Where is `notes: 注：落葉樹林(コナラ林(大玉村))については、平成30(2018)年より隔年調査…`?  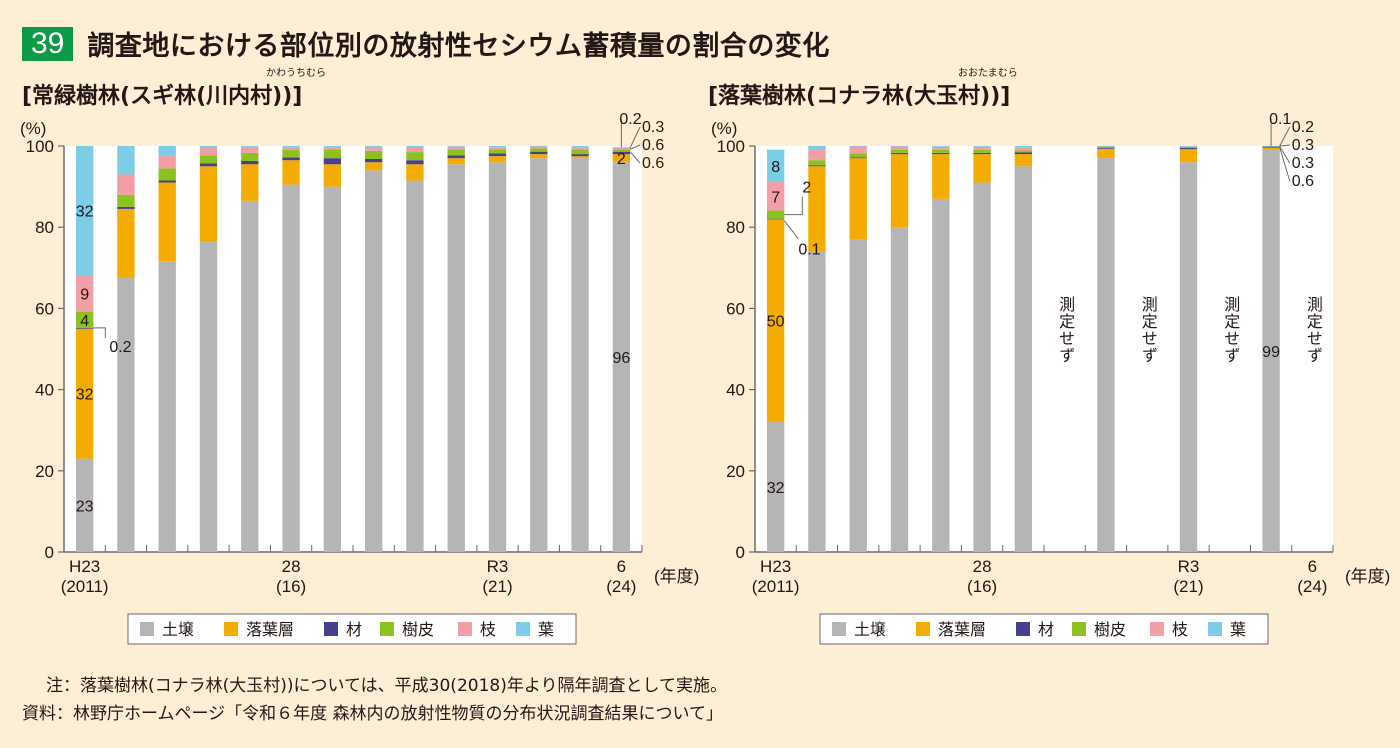
notes: 注：落葉樹林(コナラ林(大玉村))については、平成30(2018)年より隔年調査… is located at coordinates (374, 700).